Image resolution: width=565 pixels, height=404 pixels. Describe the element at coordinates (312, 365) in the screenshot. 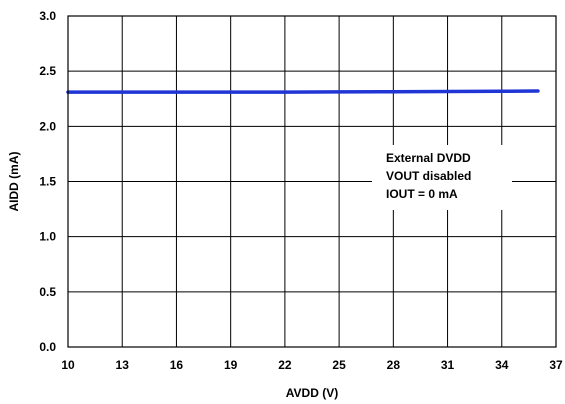

I see `x-tick-labels: 10 13 16 19 22 25 28 31 34 37` at that location.